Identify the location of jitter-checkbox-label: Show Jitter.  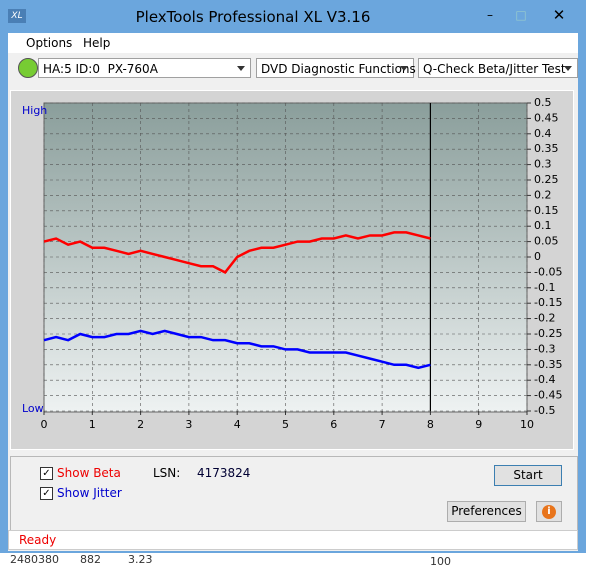
(89, 493).